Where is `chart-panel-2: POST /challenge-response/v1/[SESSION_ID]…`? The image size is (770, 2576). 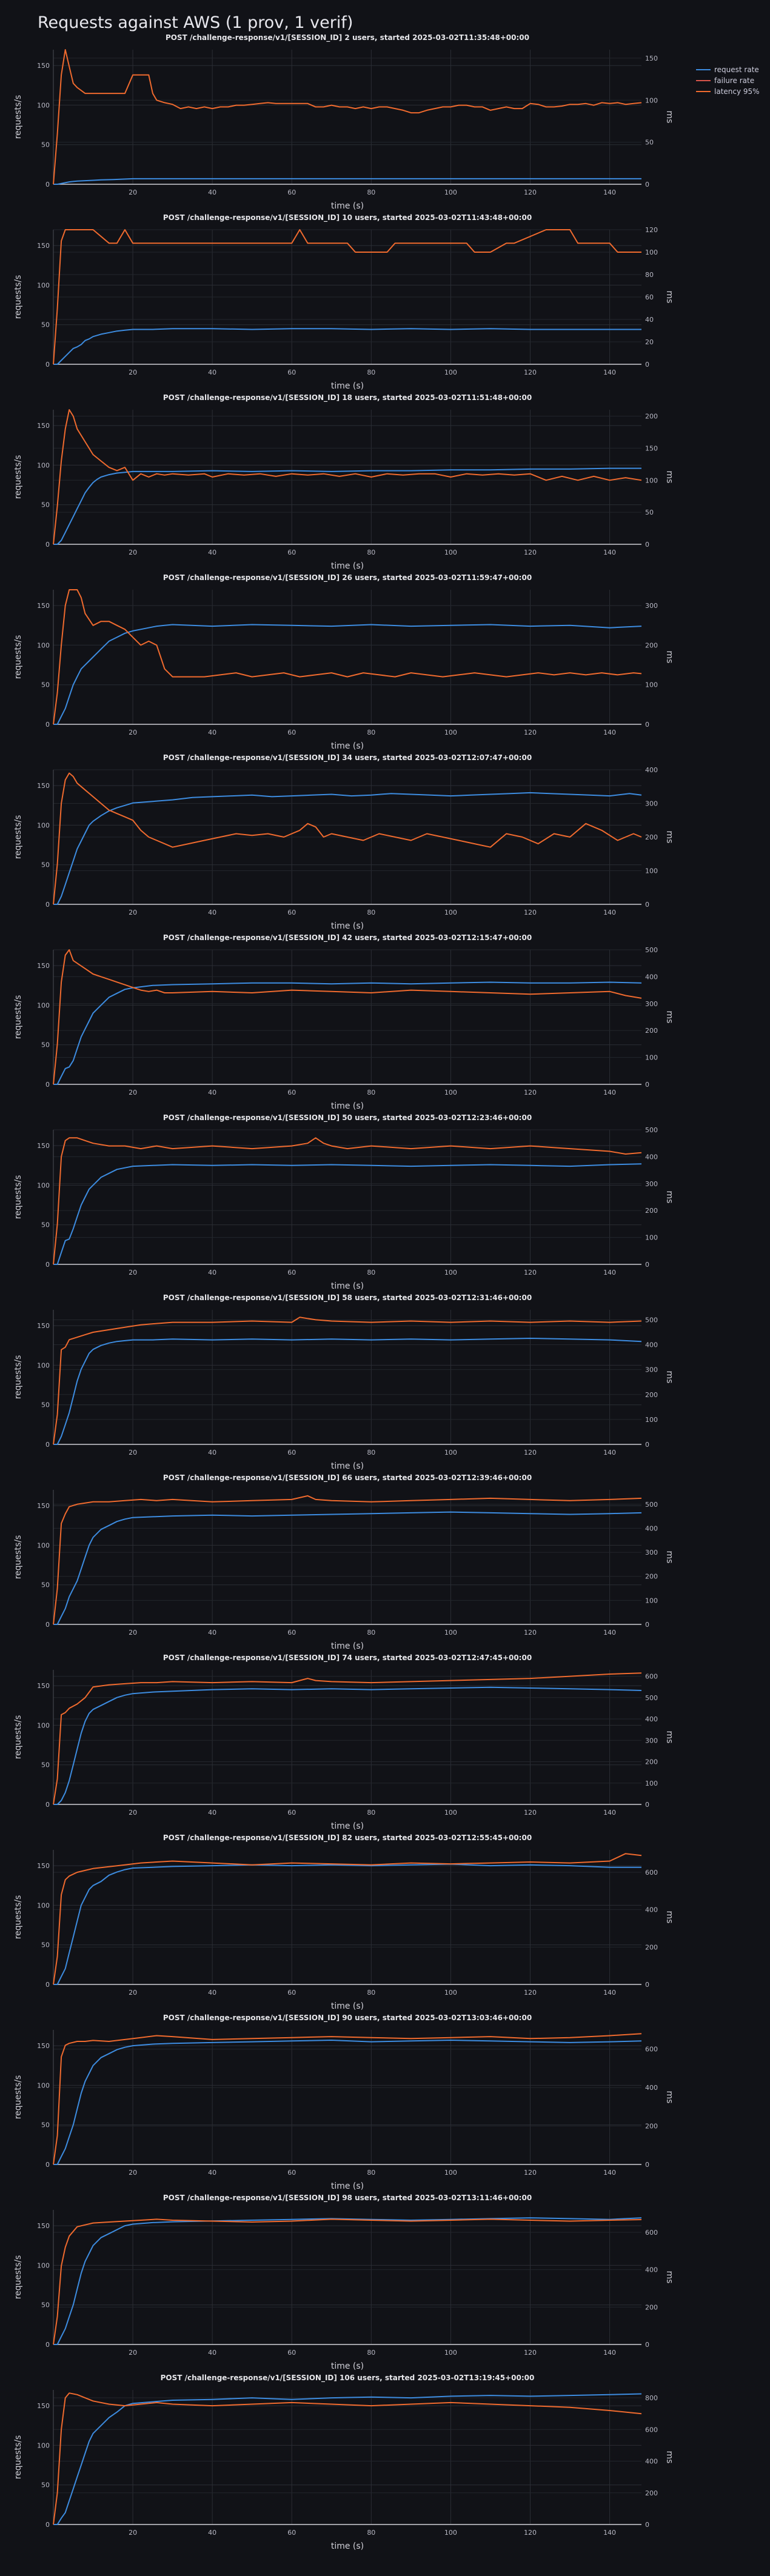 chart-panel-2: POST /challenge-response/v1/[SESSION_ID]… is located at coordinates (344, 302).